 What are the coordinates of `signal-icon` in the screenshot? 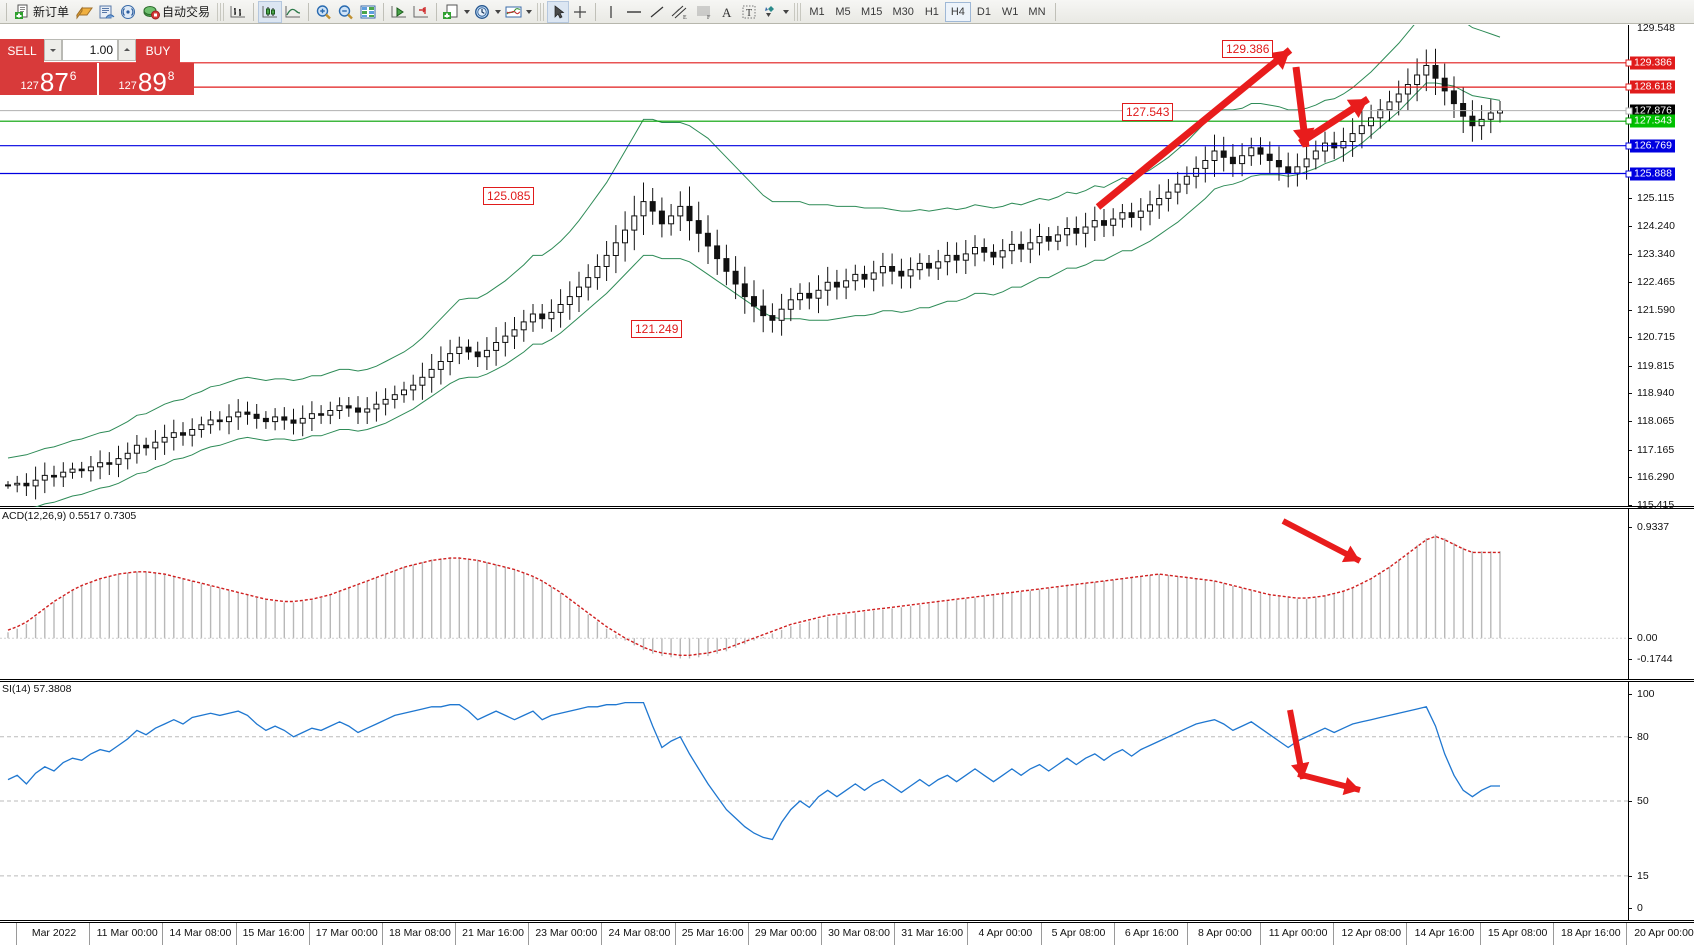 It's located at (127, 11).